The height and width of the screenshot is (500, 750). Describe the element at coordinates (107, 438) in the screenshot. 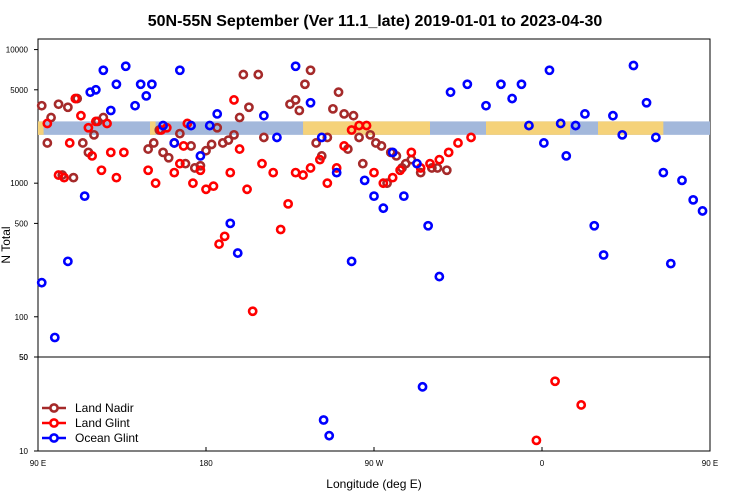

I see `legend-label-ocean-glint: Ocean Glint` at that location.